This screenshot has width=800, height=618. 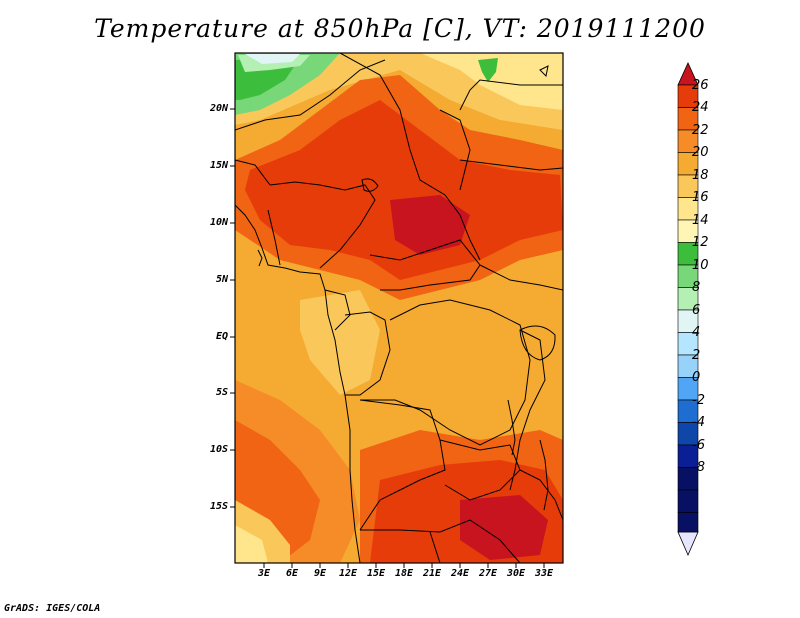 What do you see at coordinates (488, 70) in the screenshot?
I see `field-cold-green-ne` at bounding box center [488, 70].